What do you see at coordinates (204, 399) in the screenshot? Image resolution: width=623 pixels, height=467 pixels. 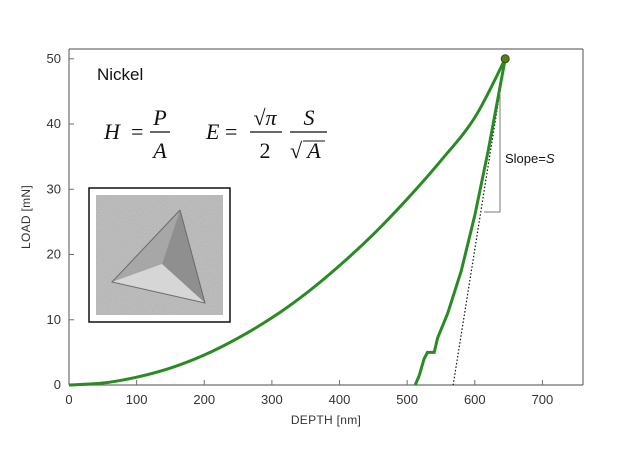 I see `x-tick-label: 200` at bounding box center [204, 399].